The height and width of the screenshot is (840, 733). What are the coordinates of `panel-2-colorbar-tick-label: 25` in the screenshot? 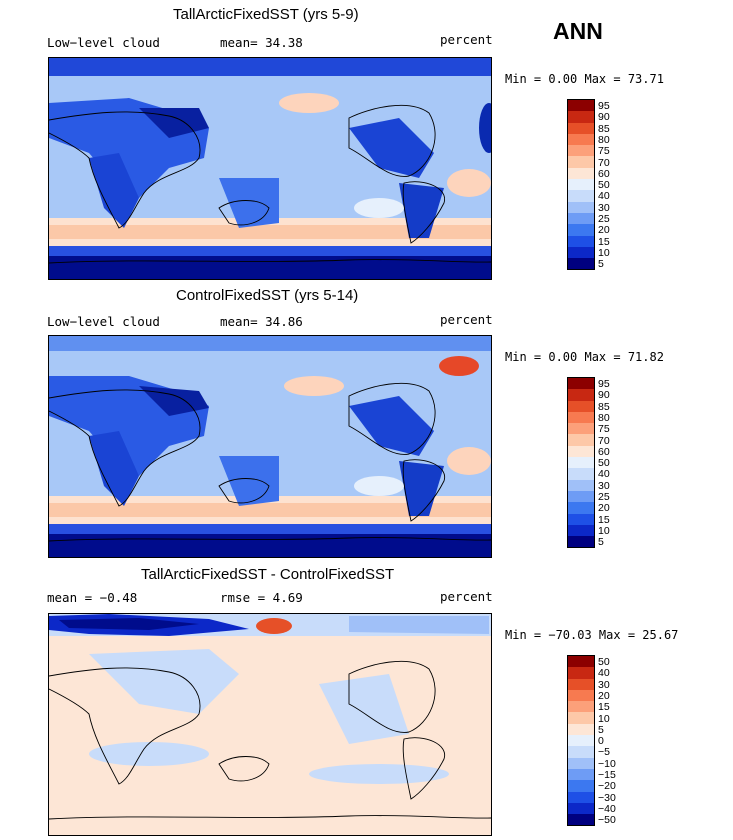 It's located at (604, 497).